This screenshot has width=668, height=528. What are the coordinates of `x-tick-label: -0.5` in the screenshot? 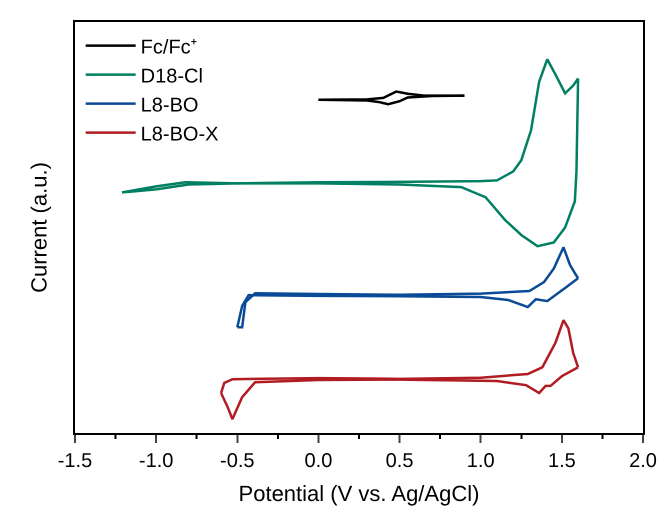 It's located at (237, 461).